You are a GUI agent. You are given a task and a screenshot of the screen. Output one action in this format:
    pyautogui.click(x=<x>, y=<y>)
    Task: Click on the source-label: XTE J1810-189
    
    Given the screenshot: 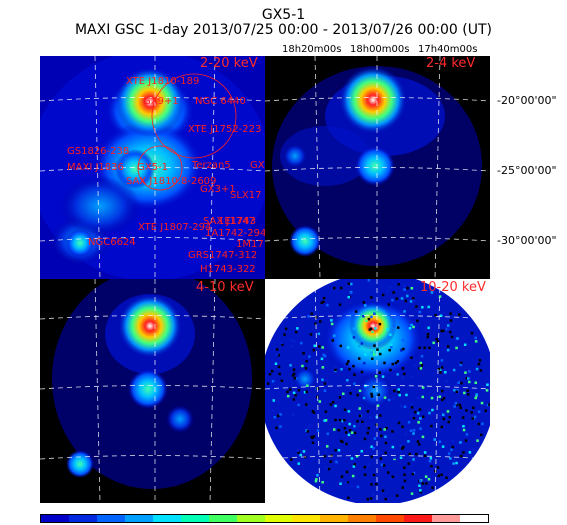 What is the action you would take?
    pyautogui.click(x=163, y=81)
    